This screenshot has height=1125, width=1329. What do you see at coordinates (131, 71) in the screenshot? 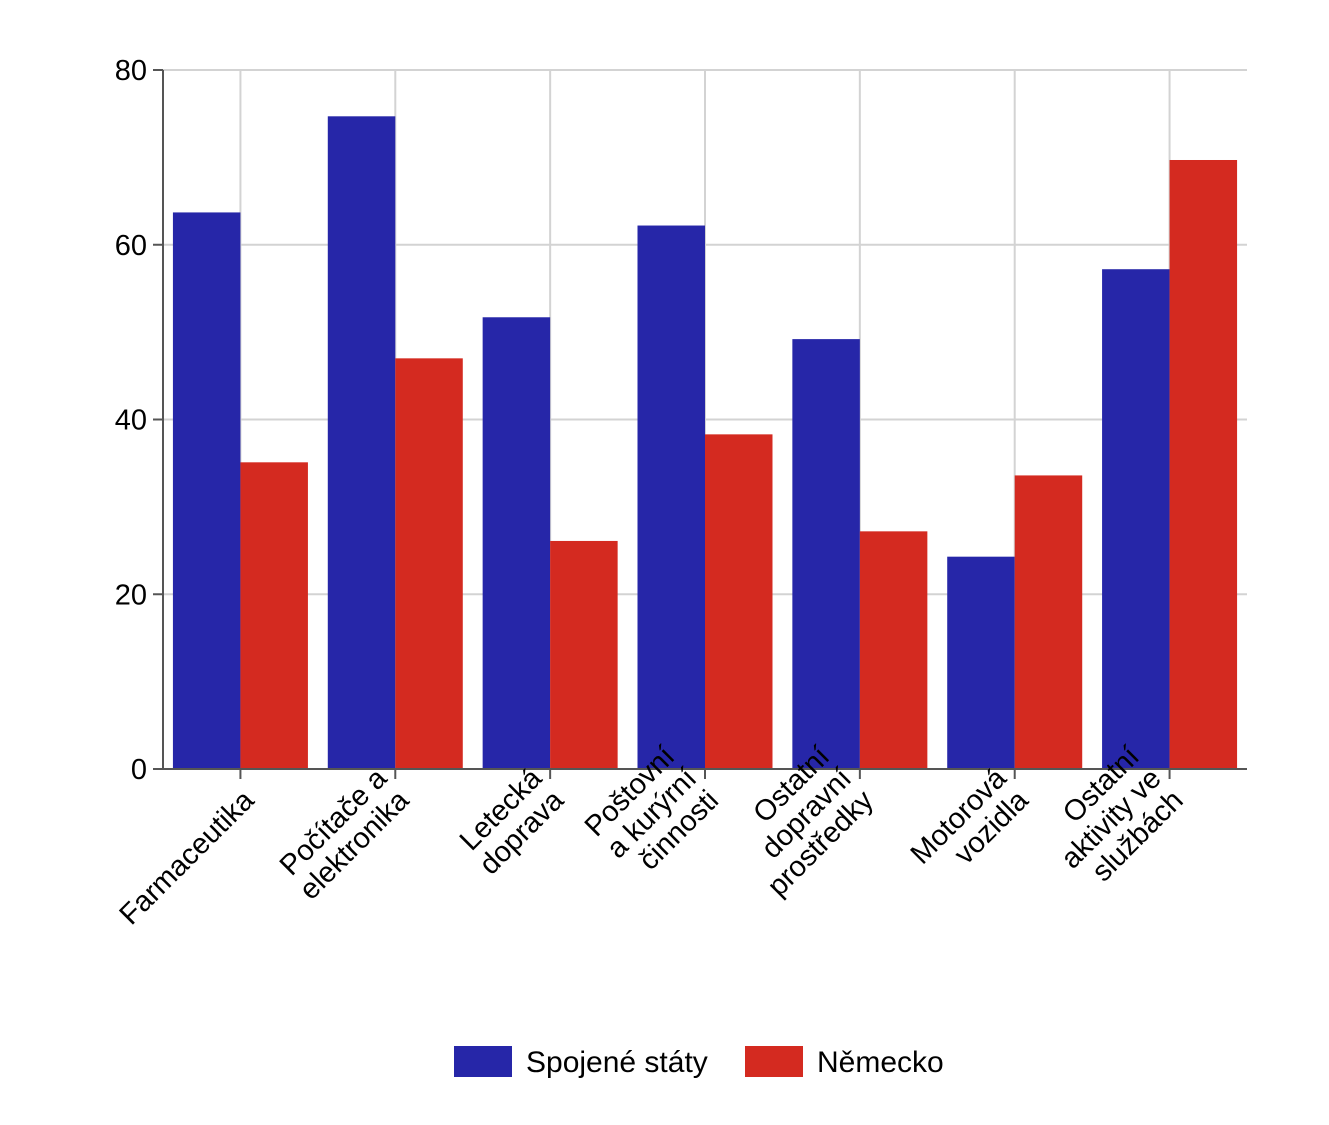
I see `y-tick-label: 80` at bounding box center [131, 71].